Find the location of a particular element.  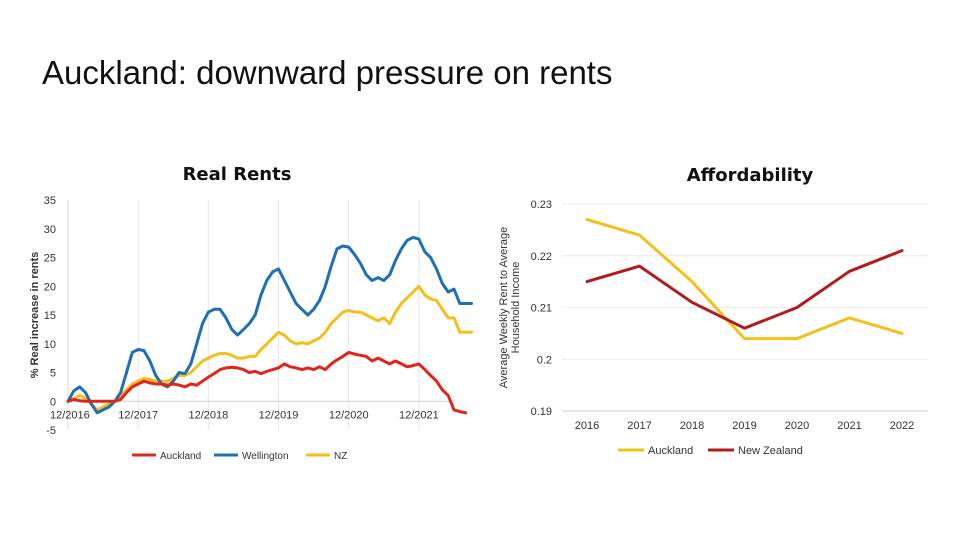

affordability-title: Affordability is located at coordinates (750, 175).